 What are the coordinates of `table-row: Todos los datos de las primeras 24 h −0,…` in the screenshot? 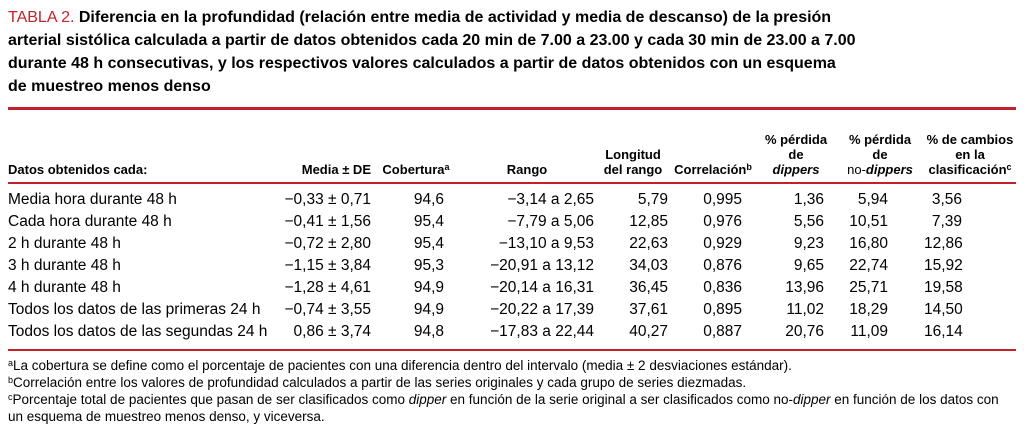 It's located at (512, 310).